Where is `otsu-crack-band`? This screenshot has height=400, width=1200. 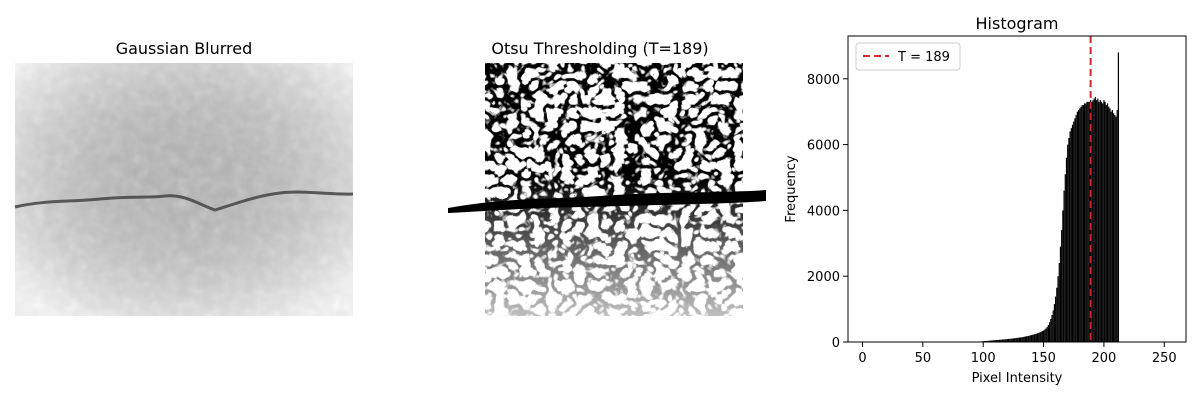
otsu-crack-band is located at coordinates (607, 201).